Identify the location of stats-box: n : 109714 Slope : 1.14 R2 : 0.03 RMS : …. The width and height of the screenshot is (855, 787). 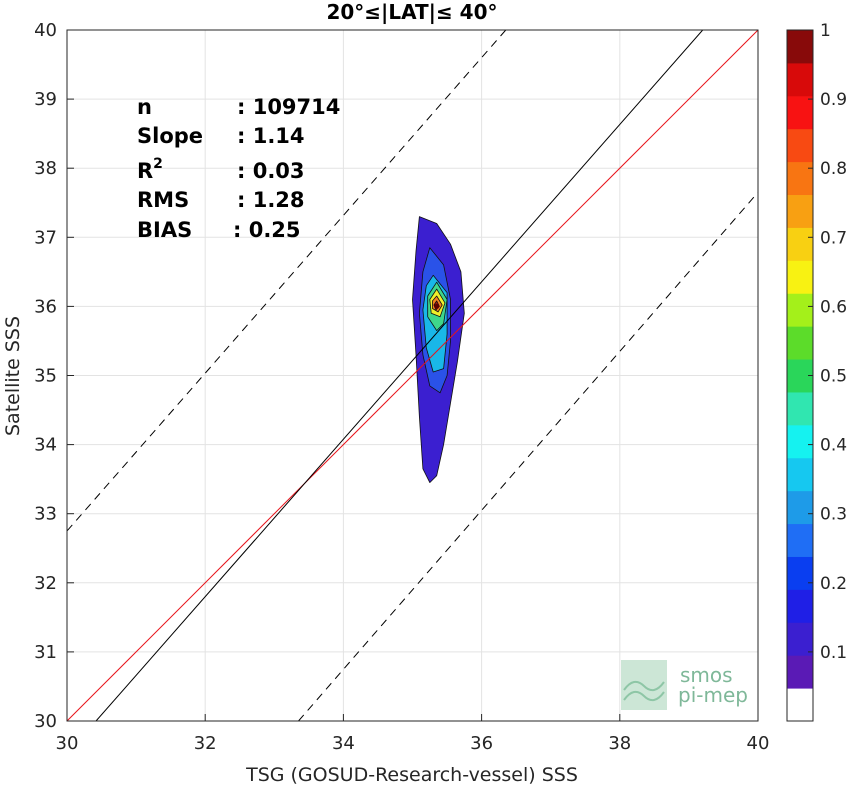
(238, 168).